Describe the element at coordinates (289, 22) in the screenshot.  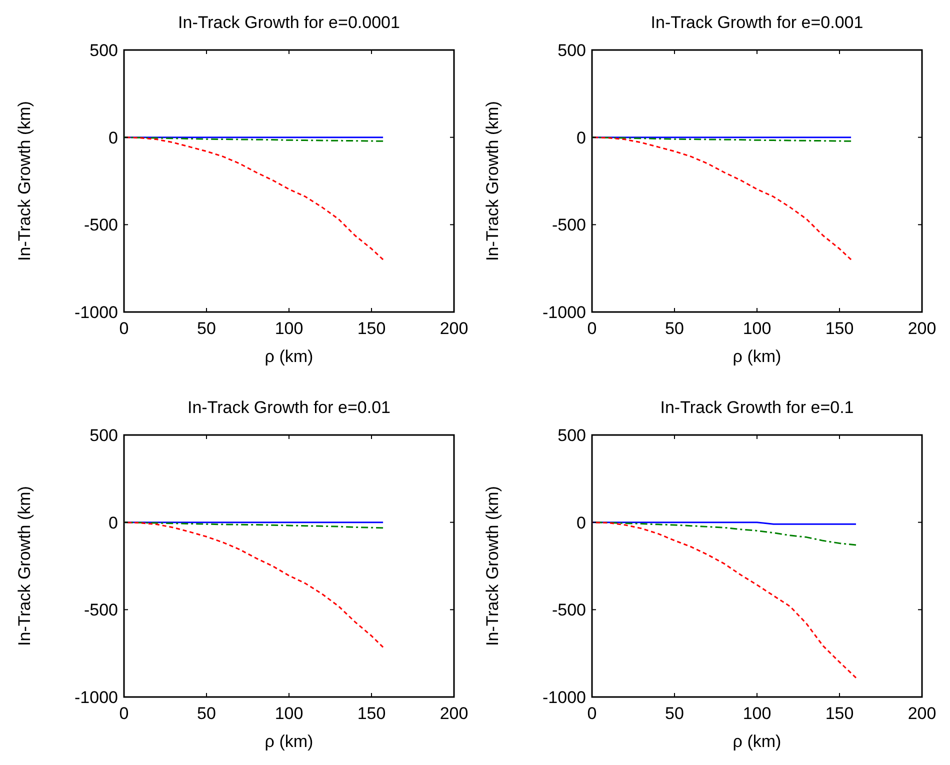
I see `chart-title: In-Track Growth for e=0.0001` at that location.